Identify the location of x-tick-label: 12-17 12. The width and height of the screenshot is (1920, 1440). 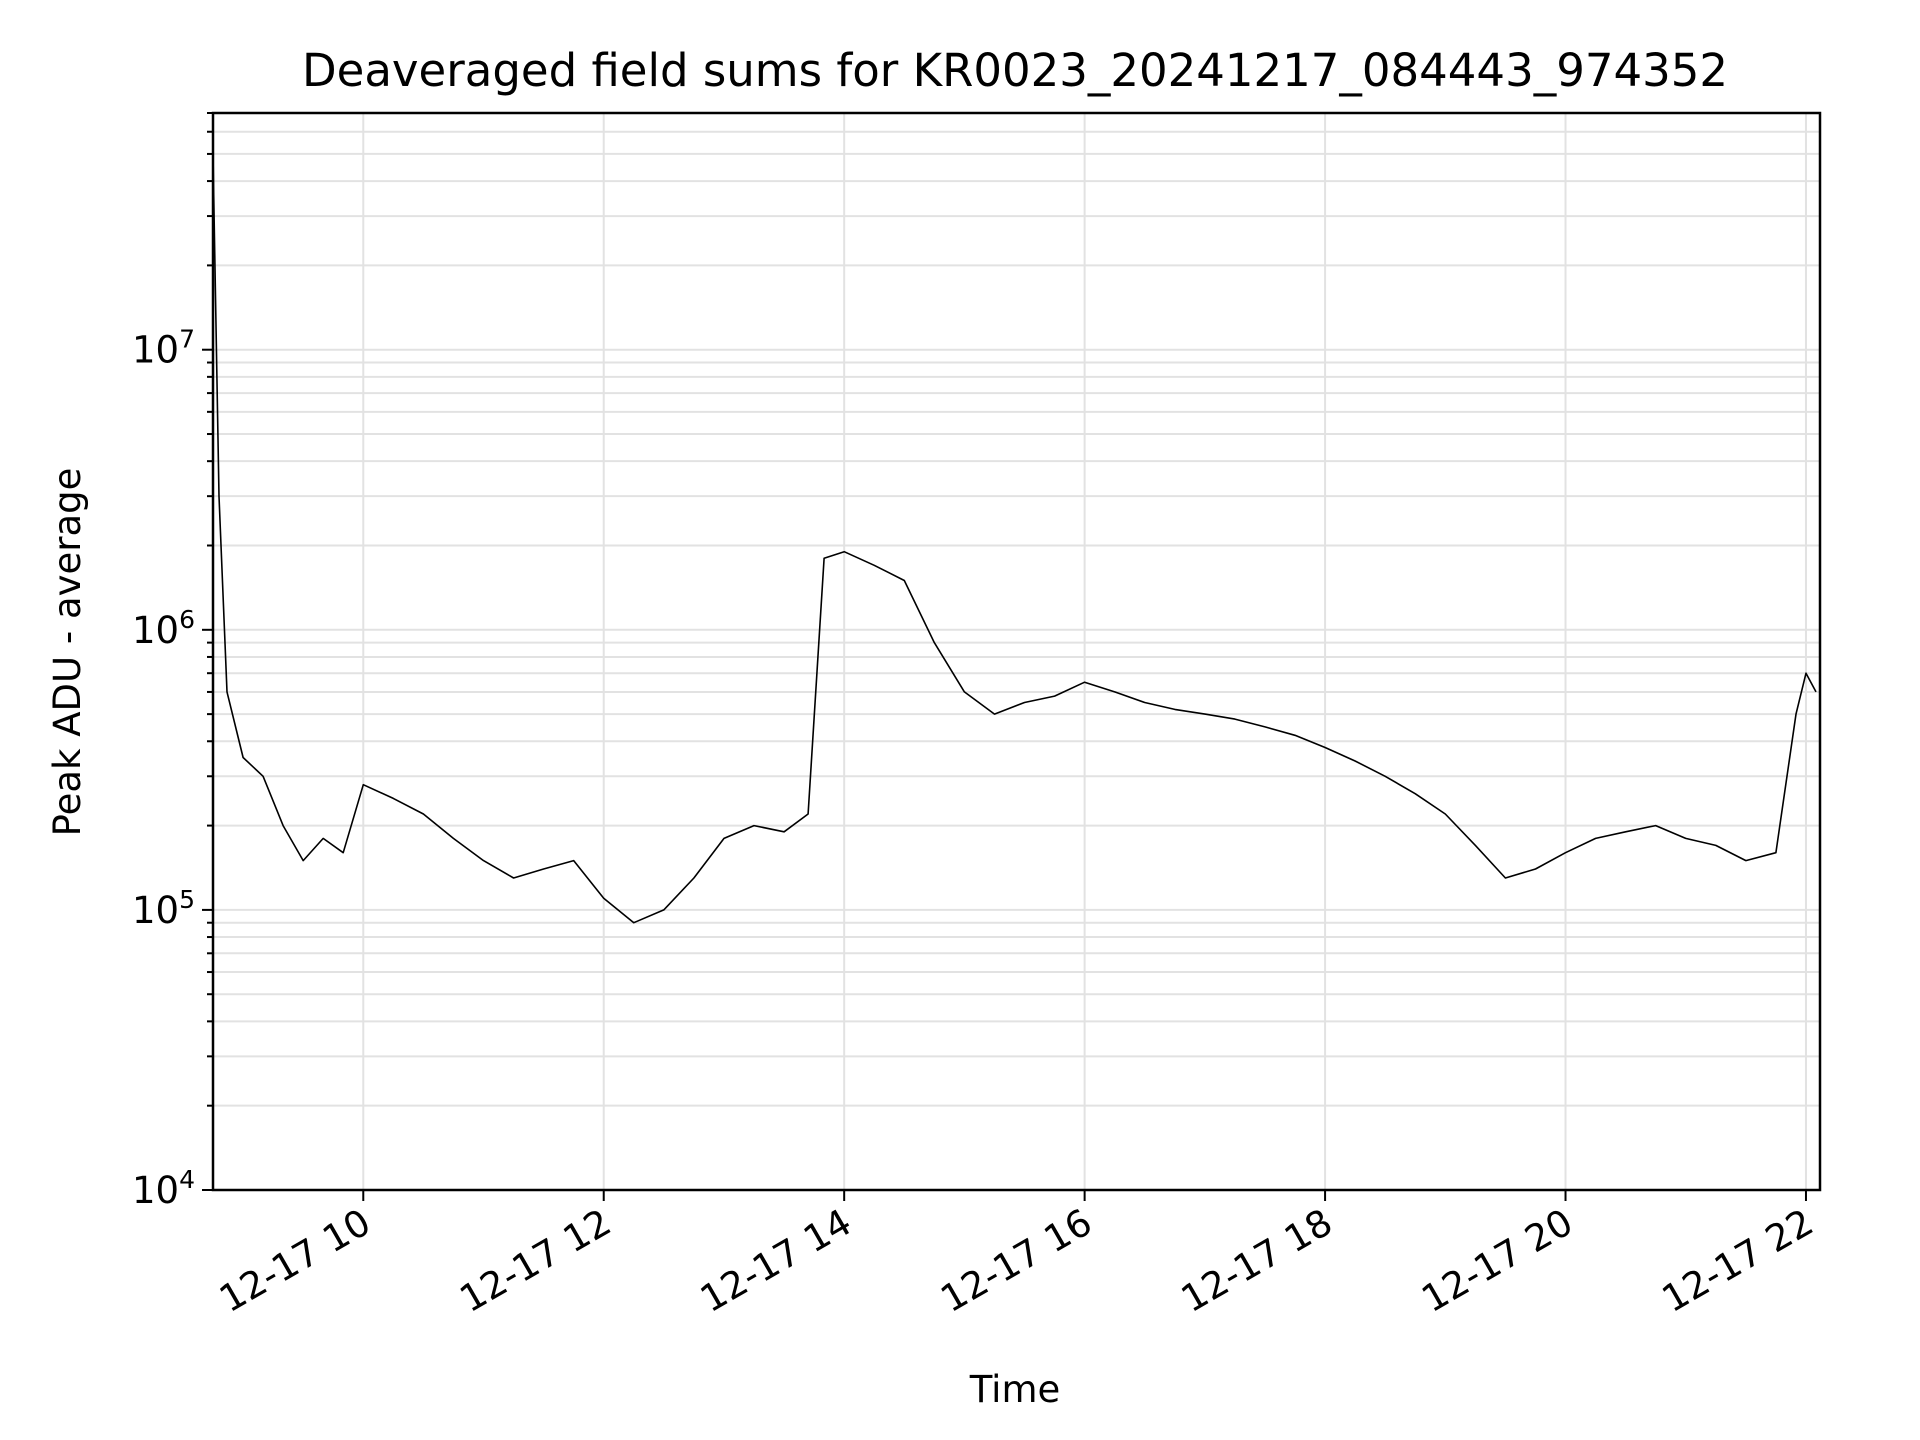
(536, 1261).